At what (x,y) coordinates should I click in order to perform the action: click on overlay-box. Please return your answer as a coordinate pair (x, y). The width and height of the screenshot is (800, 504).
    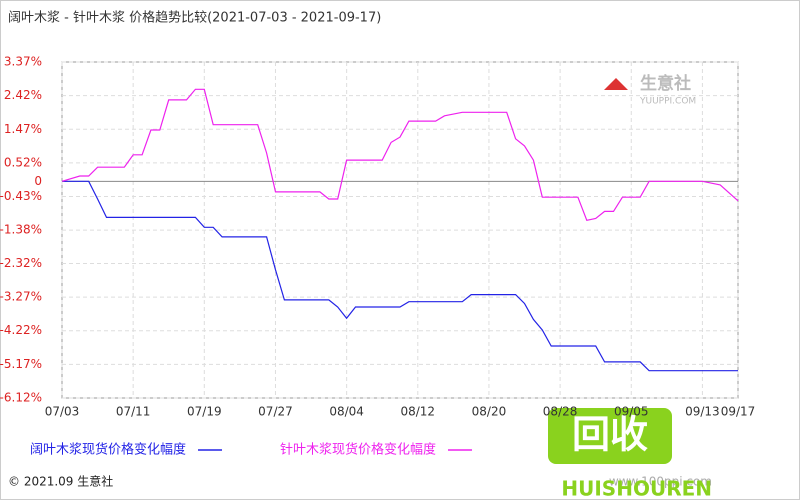
    Looking at the image, I should click on (610, 436).